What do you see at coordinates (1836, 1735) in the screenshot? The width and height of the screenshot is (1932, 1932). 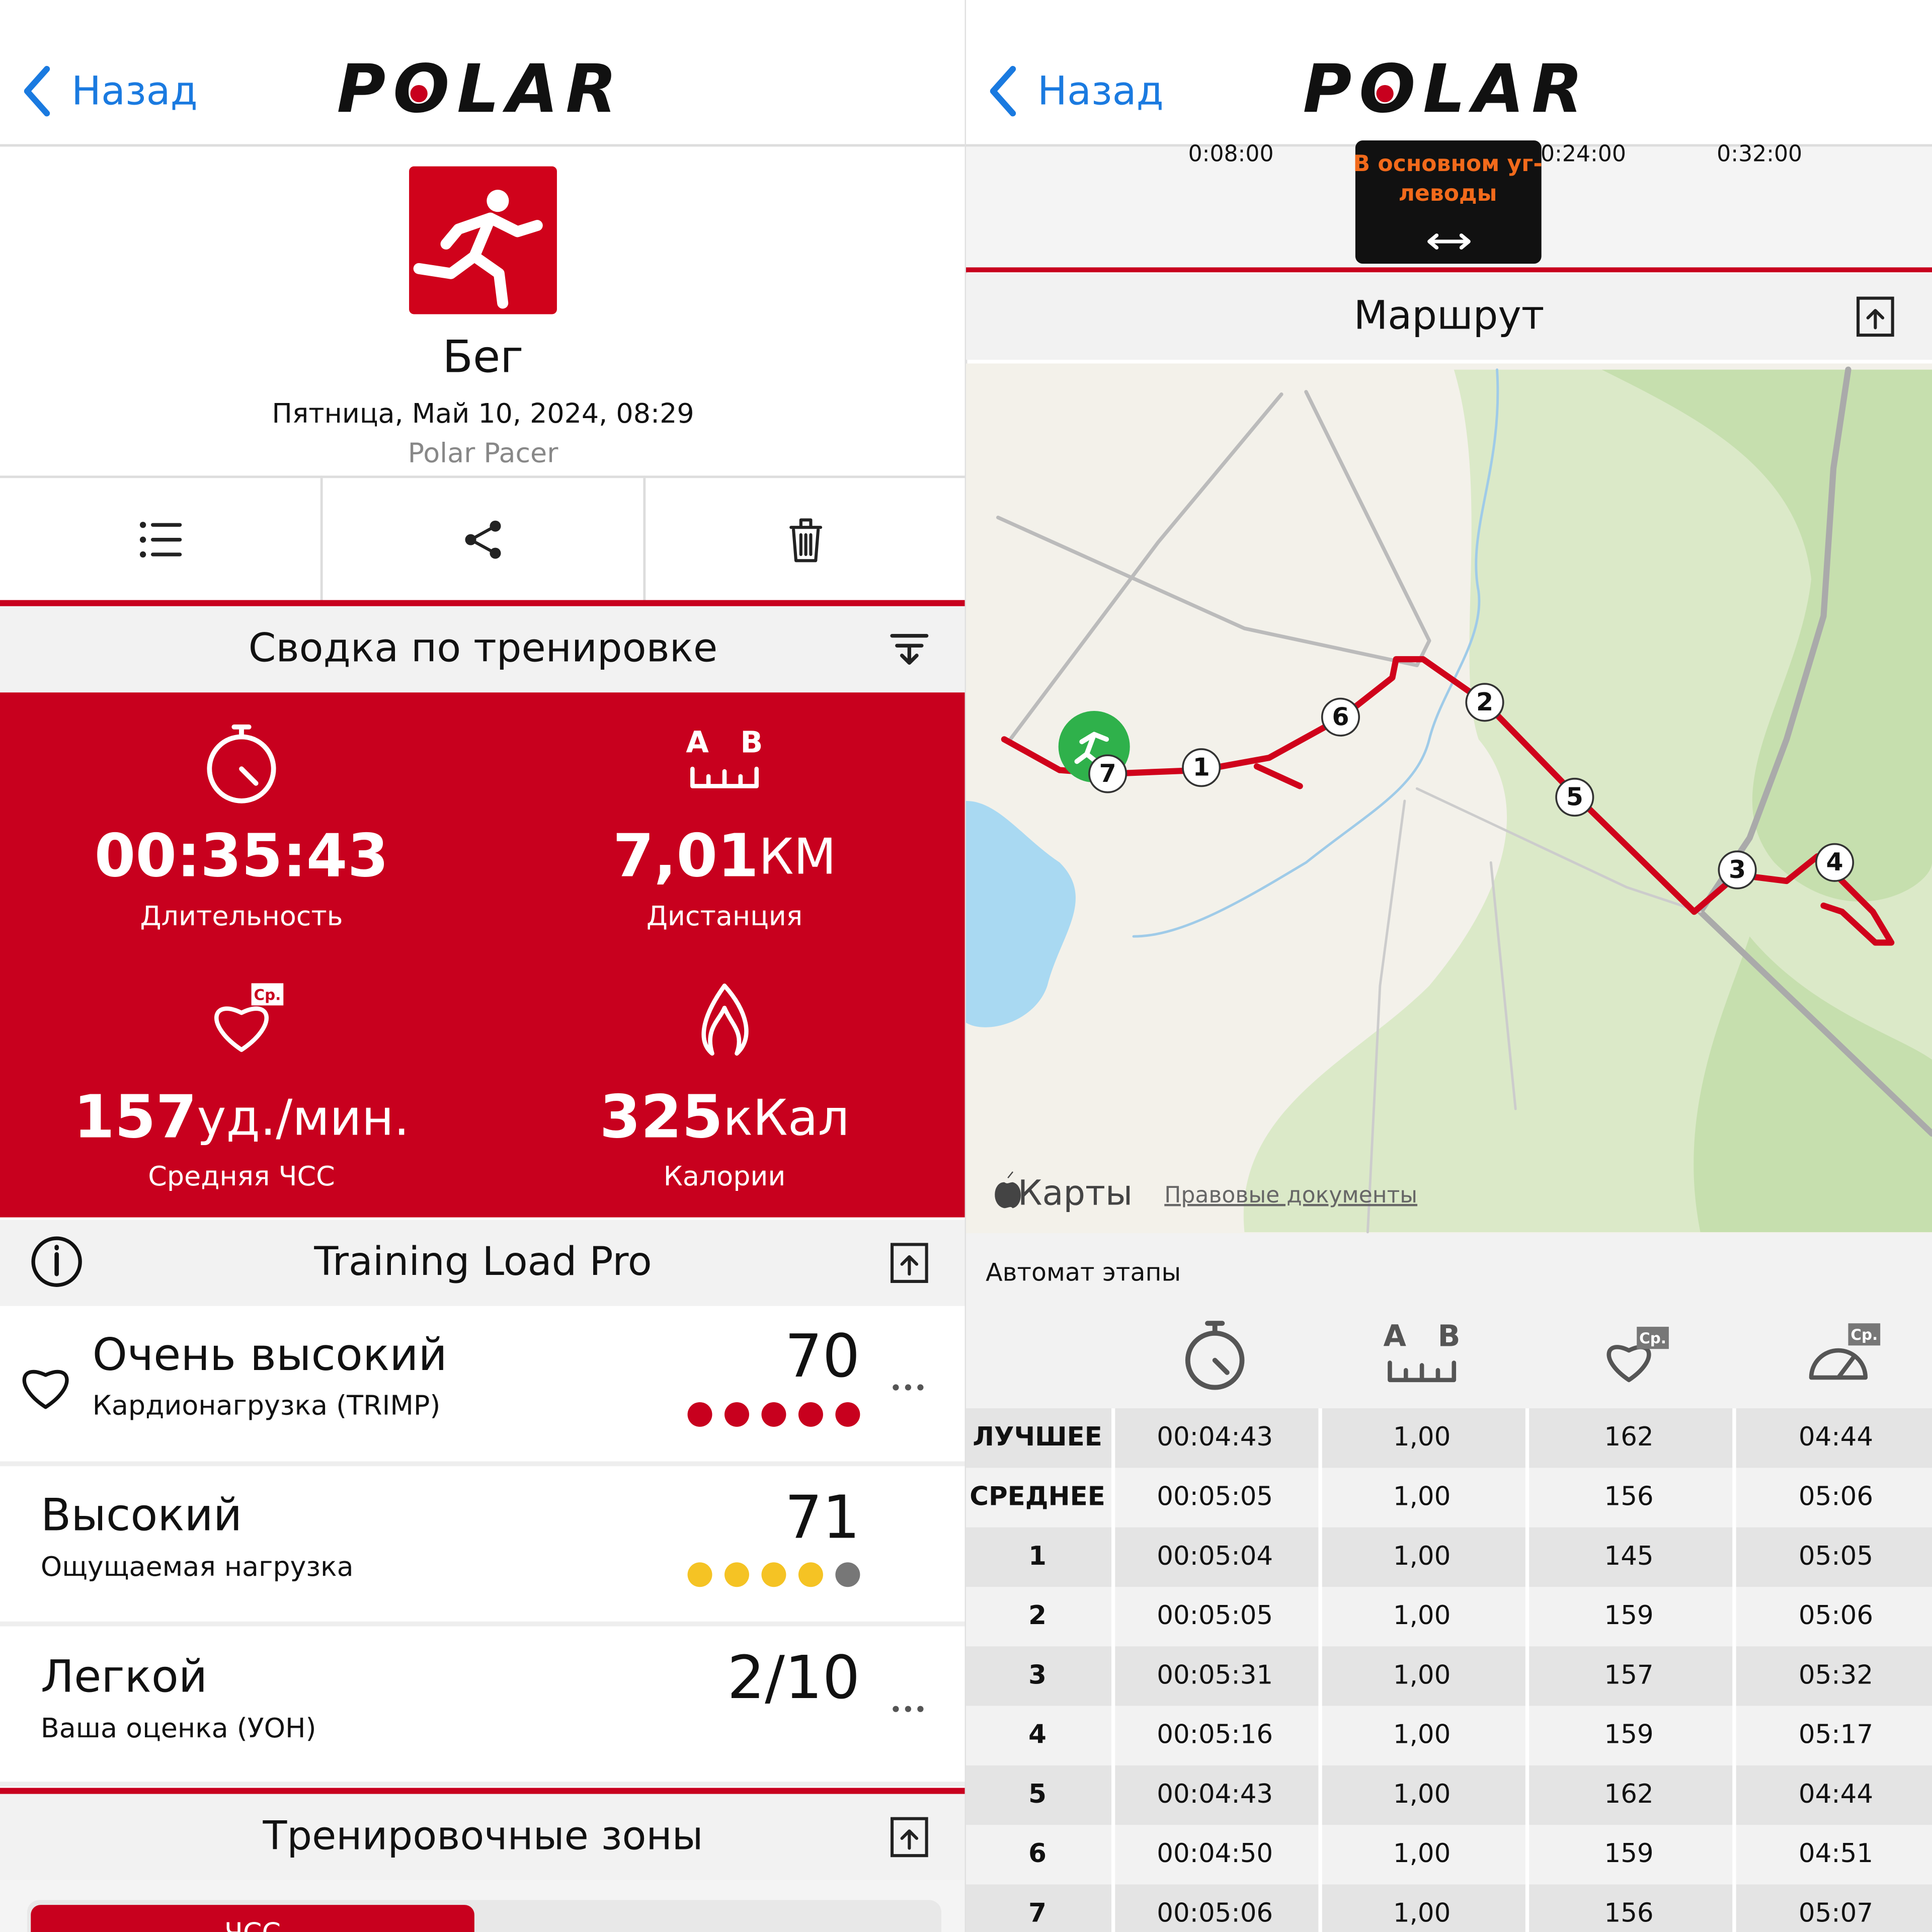 I see `lap-cell: 05:17` at bounding box center [1836, 1735].